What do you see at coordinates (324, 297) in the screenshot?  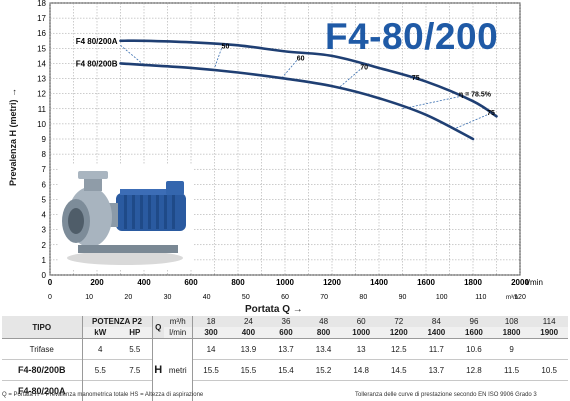 I see `x-tick-label-m3h: 70` at bounding box center [324, 297].